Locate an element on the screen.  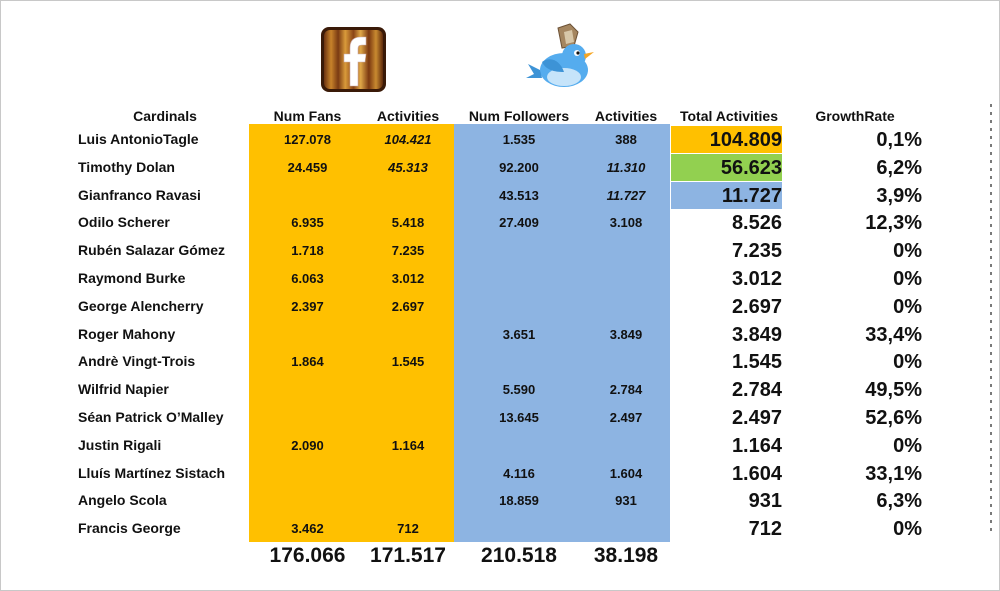
cell-total-activities: 2.697 is located at coordinates (756, 306).